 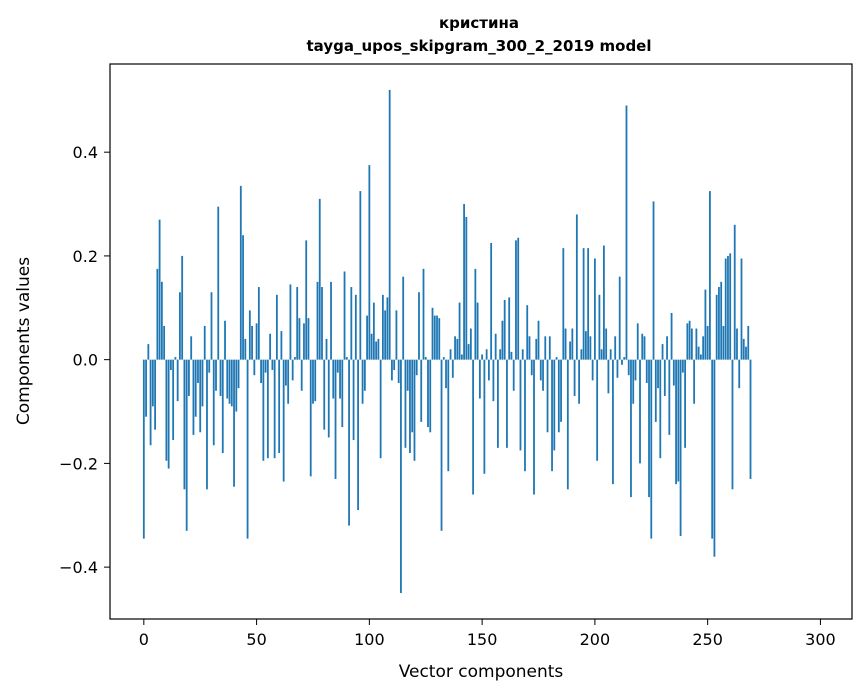 What do you see at coordinates (481, 672) in the screenshot?
I see `x-axis-label: Vector components` at bounding box center [481, 672].